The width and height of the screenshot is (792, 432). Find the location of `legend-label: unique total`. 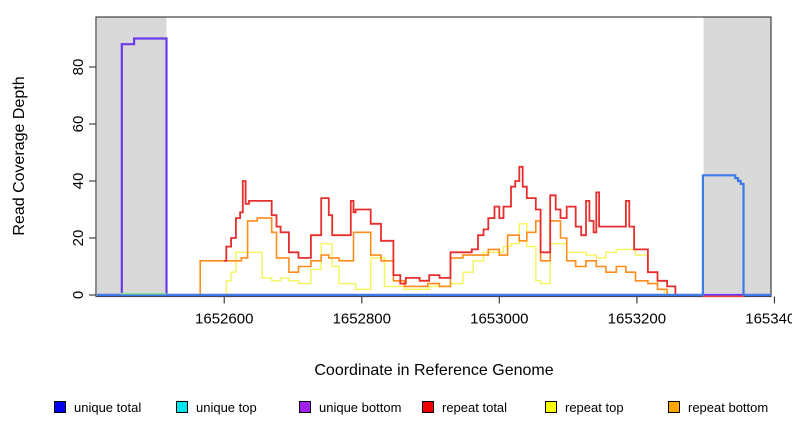

legend-label: unique total is located at coordinates (108, 407).